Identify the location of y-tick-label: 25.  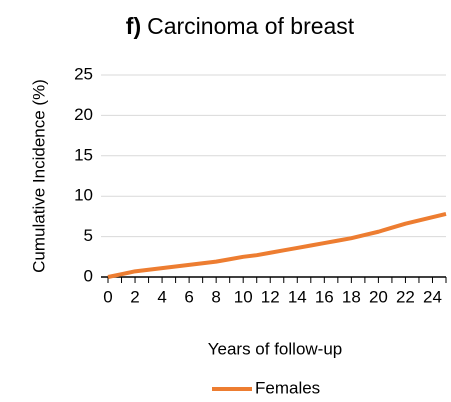
(83, 73).